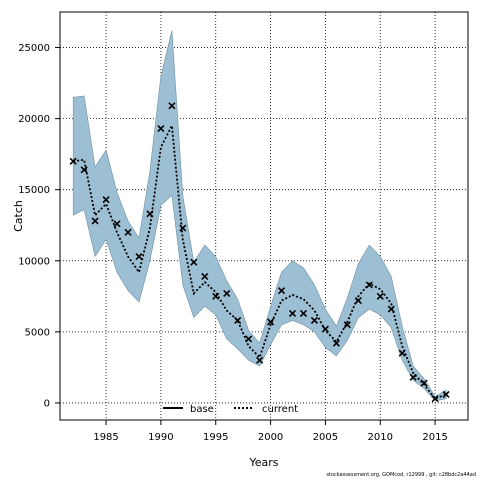 This screenshot has height=480, width=480. Describe the element at coordinates (160, 437) in the screenshot. I see `x-tick-label: 1990` at that location.